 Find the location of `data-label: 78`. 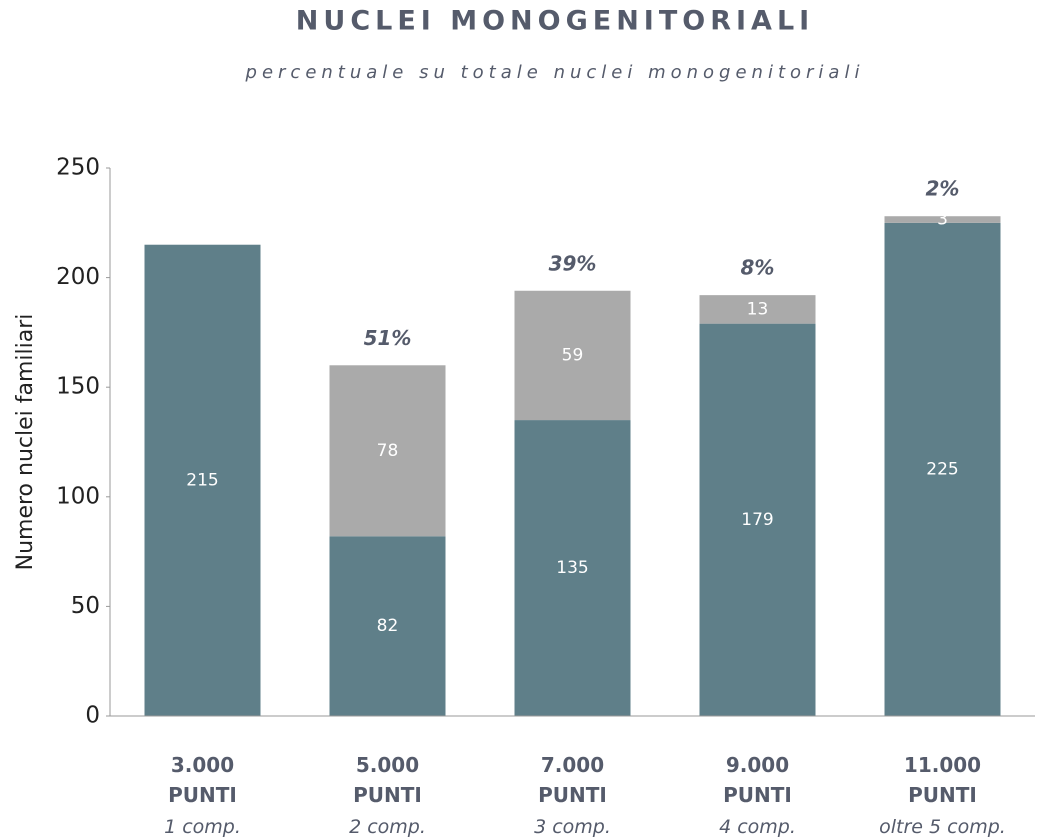

data-label: 78 is located at coordinates (388, 451).